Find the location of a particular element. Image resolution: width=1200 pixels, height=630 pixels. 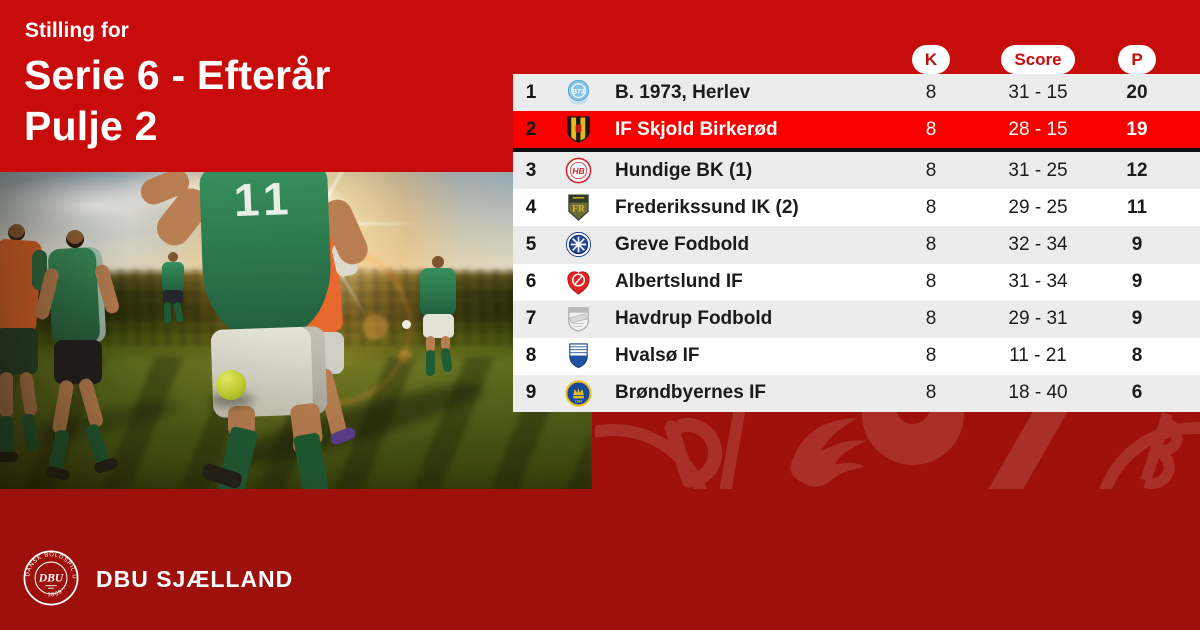

position-number: 5 is located at coordinates (531, 244).